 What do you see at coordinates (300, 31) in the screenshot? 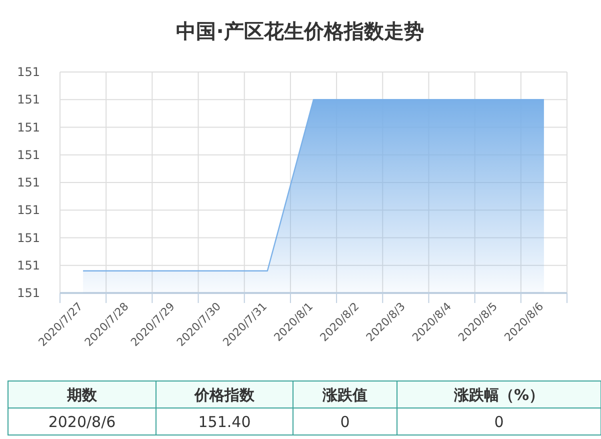
I see `chart-title: 中国·产区花生价格指数走势` at bounding box center [300, 31].